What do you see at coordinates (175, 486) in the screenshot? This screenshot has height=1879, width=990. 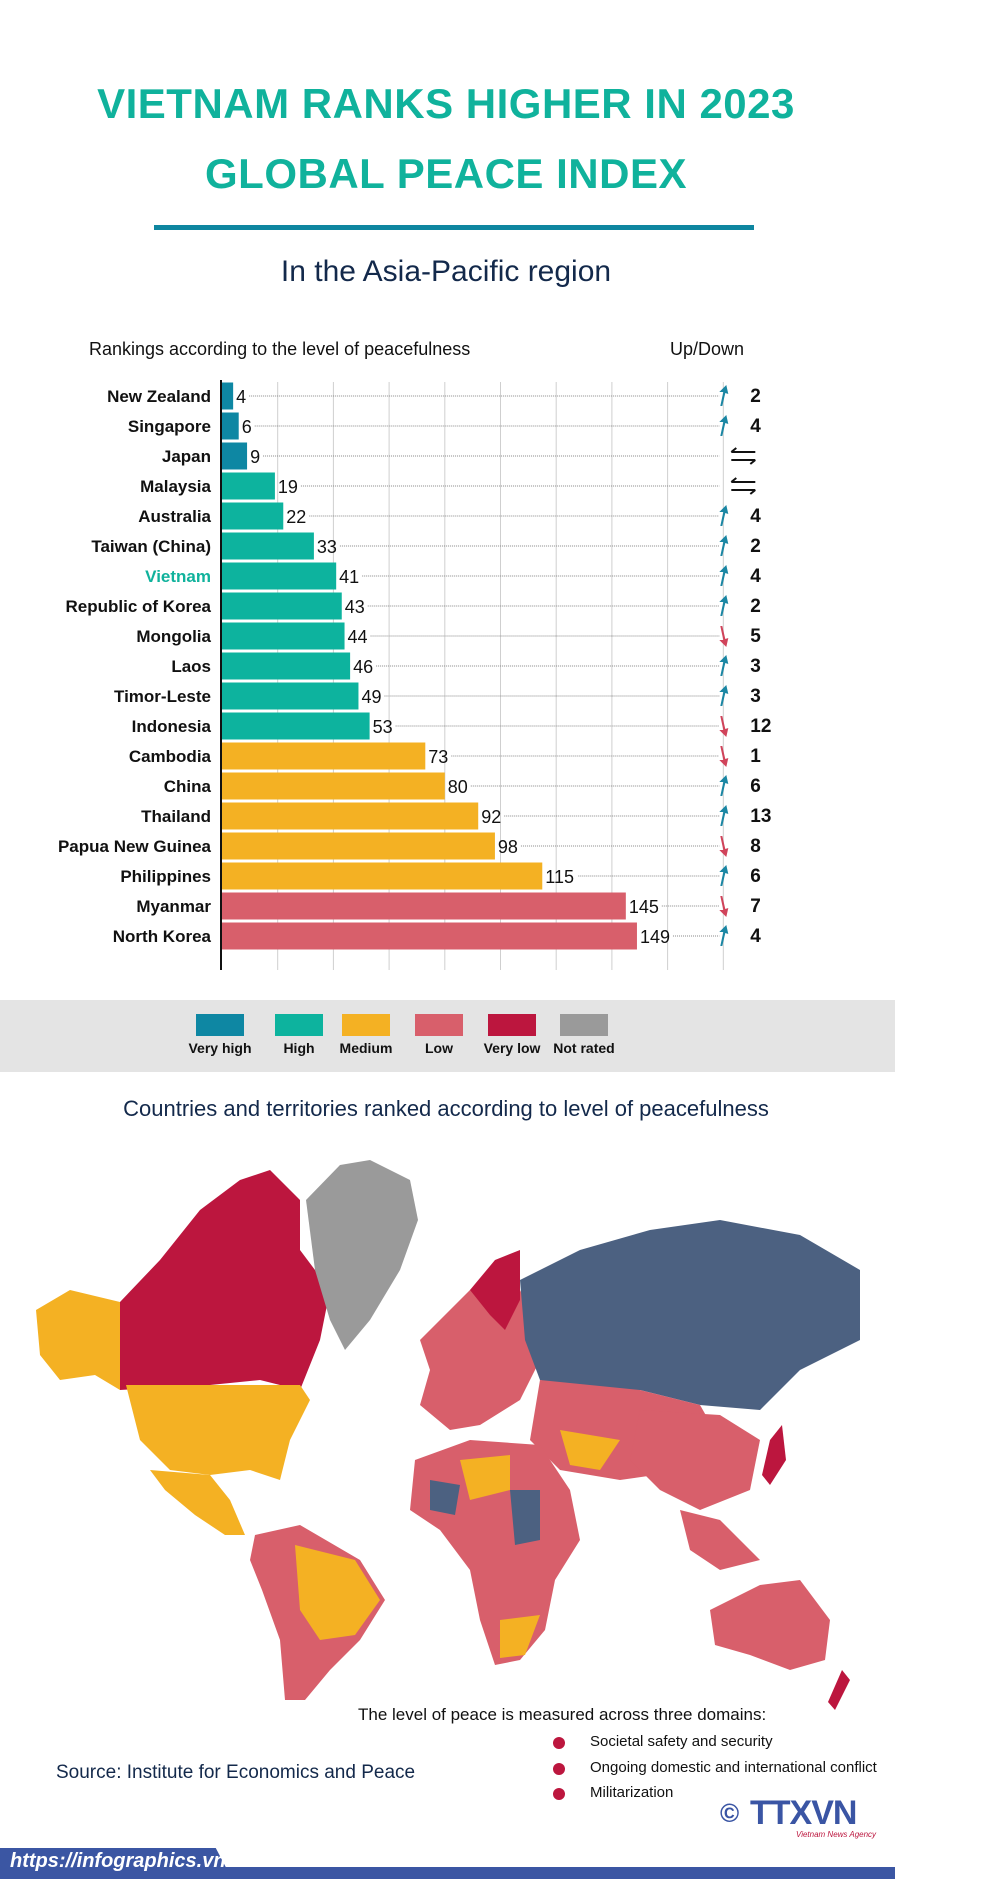 I see `country-label: Malaysia` at bounding box center [175, 486].